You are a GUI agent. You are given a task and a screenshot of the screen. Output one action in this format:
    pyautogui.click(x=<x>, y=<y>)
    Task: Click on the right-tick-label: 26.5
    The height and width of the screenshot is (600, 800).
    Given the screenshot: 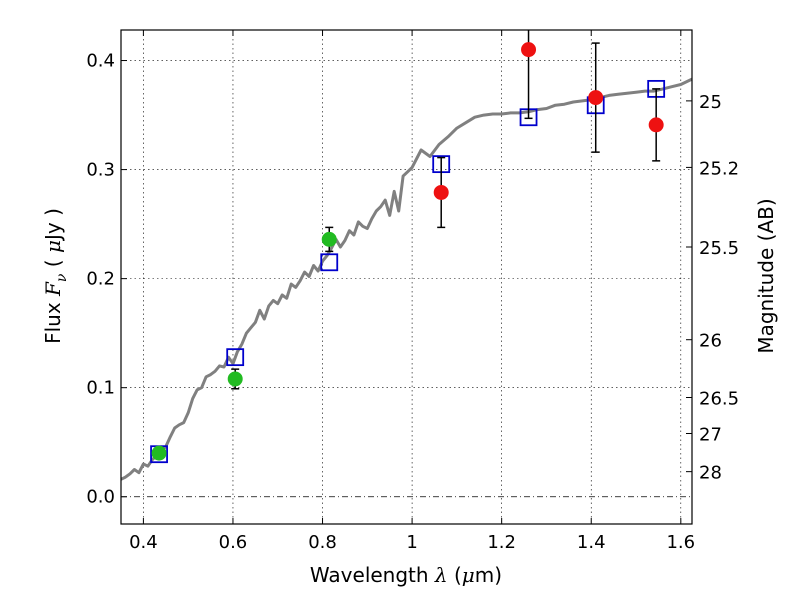 What is the action you would take?
    pyautogui.click(x=719, y=399)
    